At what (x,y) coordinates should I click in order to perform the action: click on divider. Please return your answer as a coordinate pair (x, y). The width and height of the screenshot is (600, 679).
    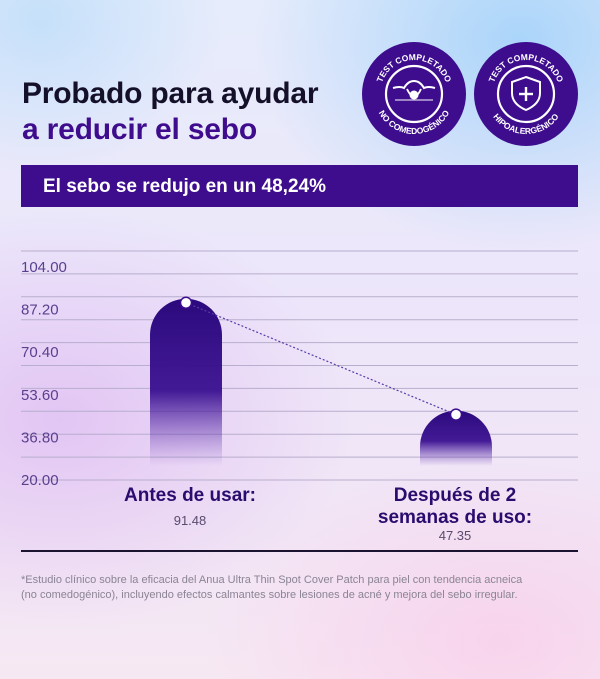
    Looking at the image, I should click on (299, 551).